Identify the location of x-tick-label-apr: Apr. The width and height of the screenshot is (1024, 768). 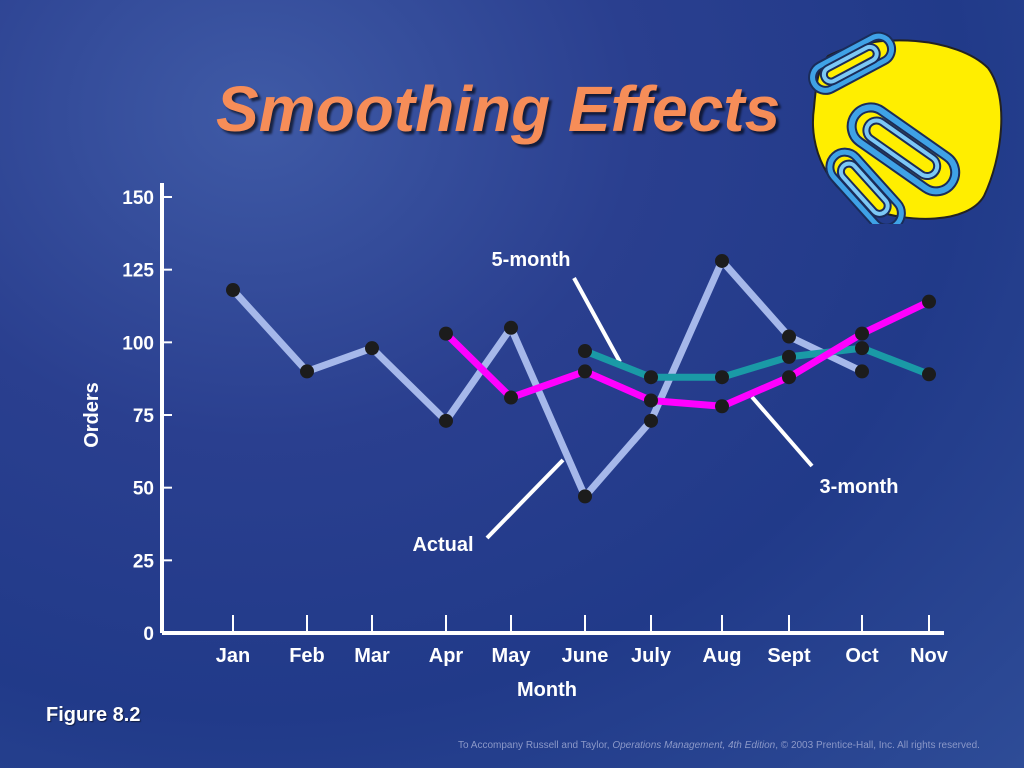
(446, 656).